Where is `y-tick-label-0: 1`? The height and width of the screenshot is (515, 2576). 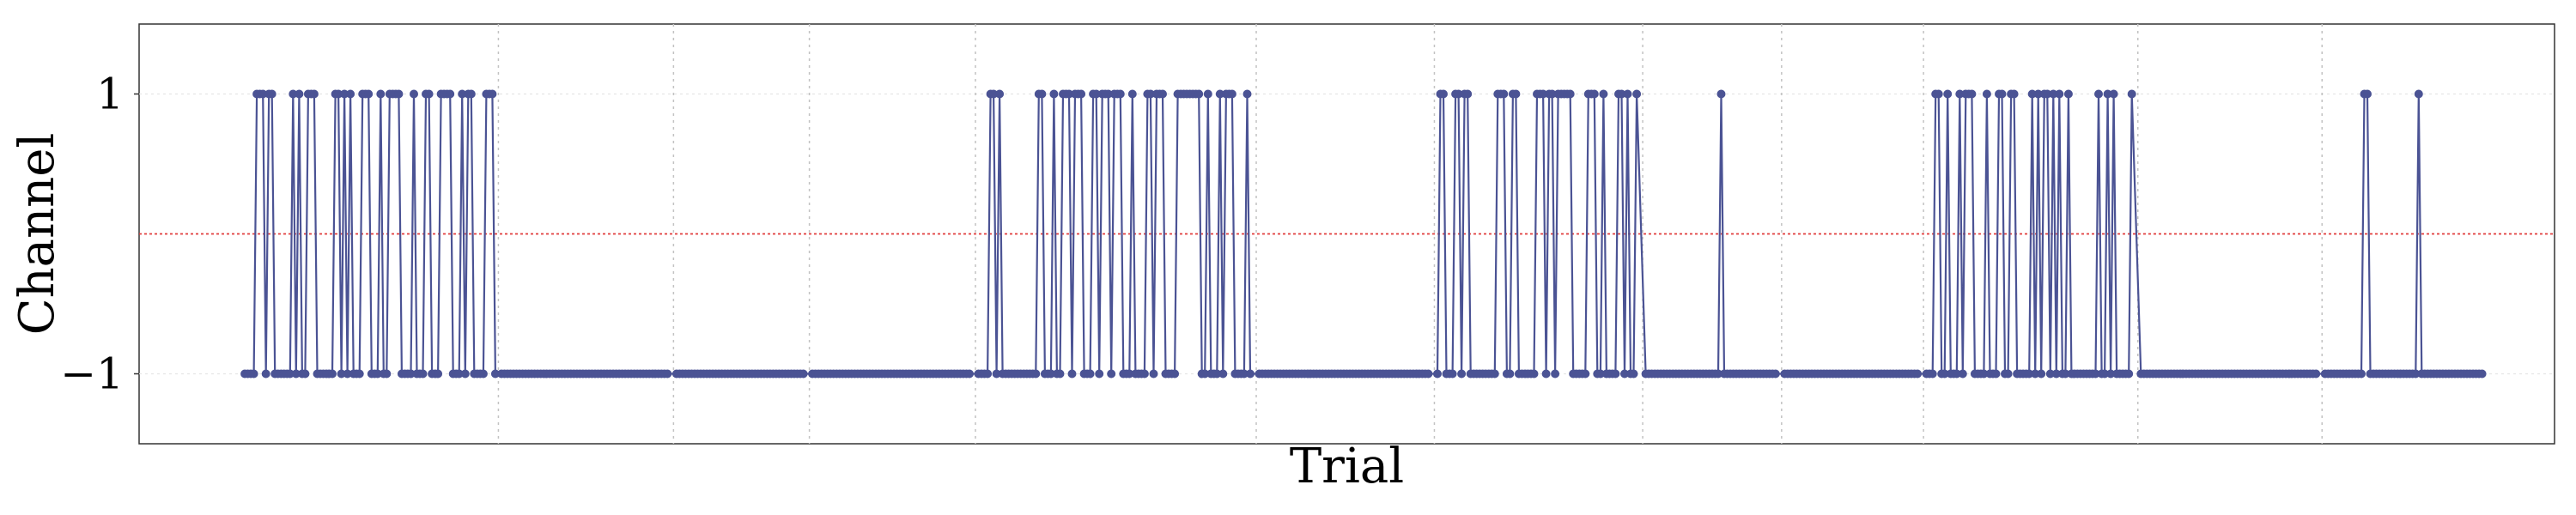 y-tick-label-0: 1 is located at coordinates (110, 94).